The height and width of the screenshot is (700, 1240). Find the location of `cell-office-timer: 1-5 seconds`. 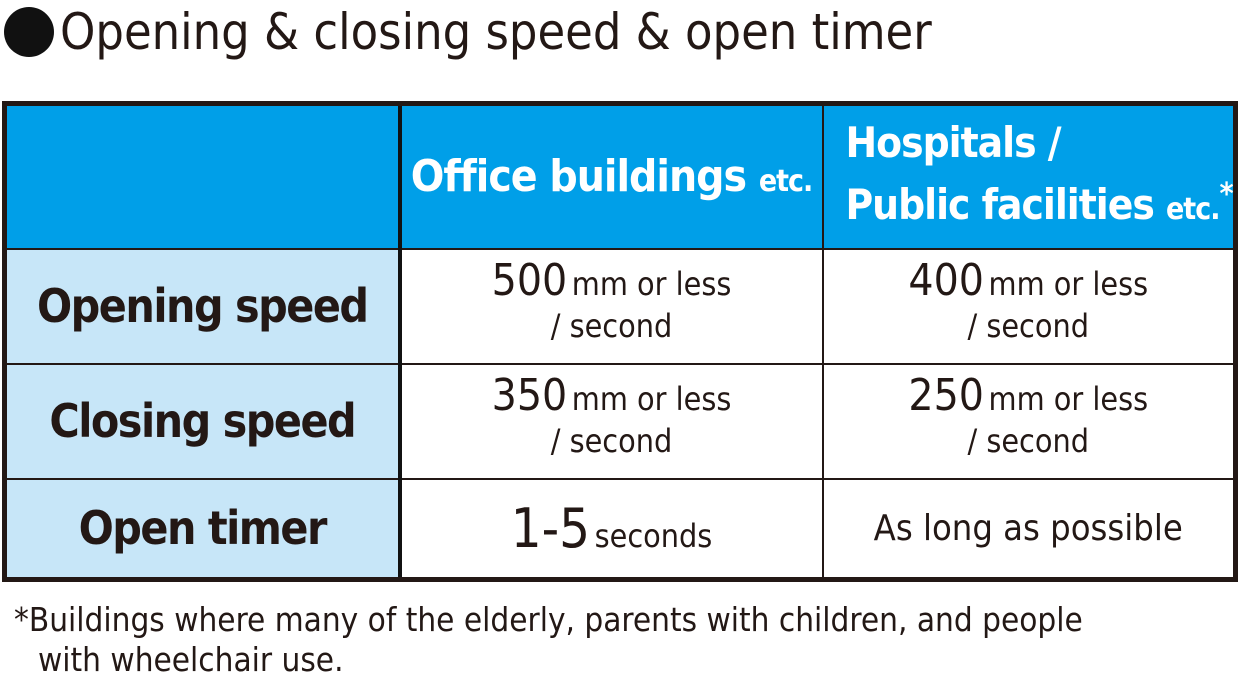

cell-office-timer: 1-5 seconds is located at coordinates (611, 529).